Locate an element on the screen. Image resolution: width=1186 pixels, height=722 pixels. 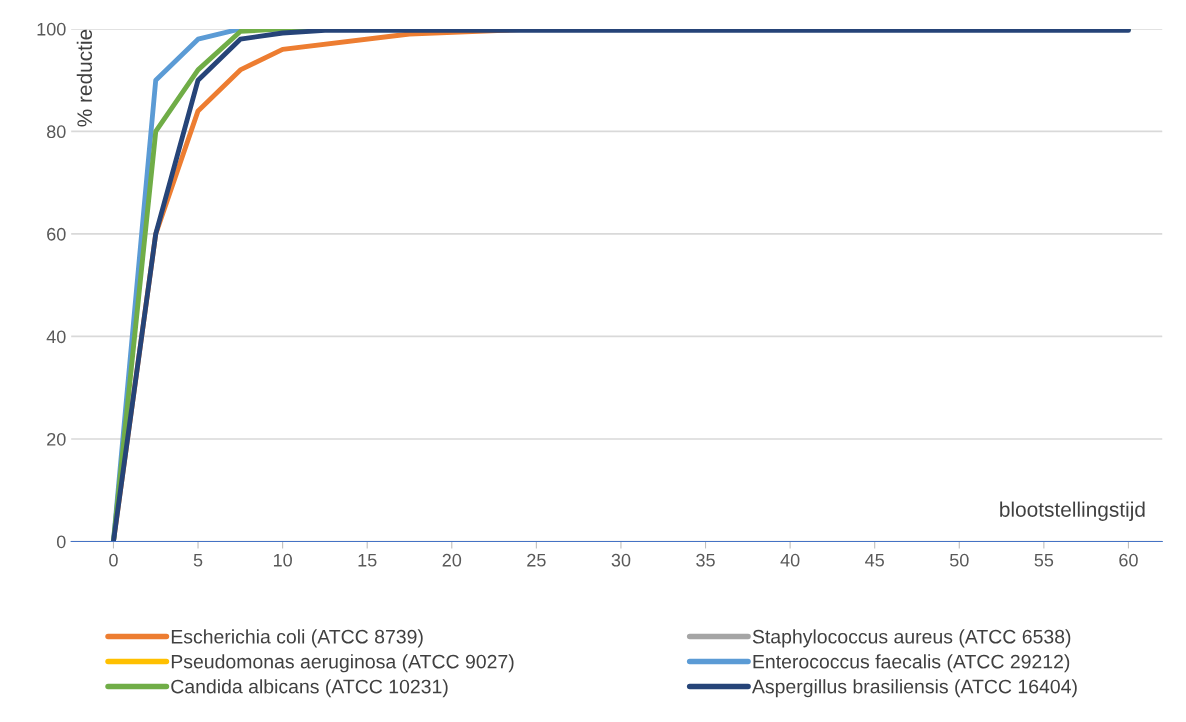
legend-label: Escherichia coli (ATCC 8739) is located at coordinates (297, 638).